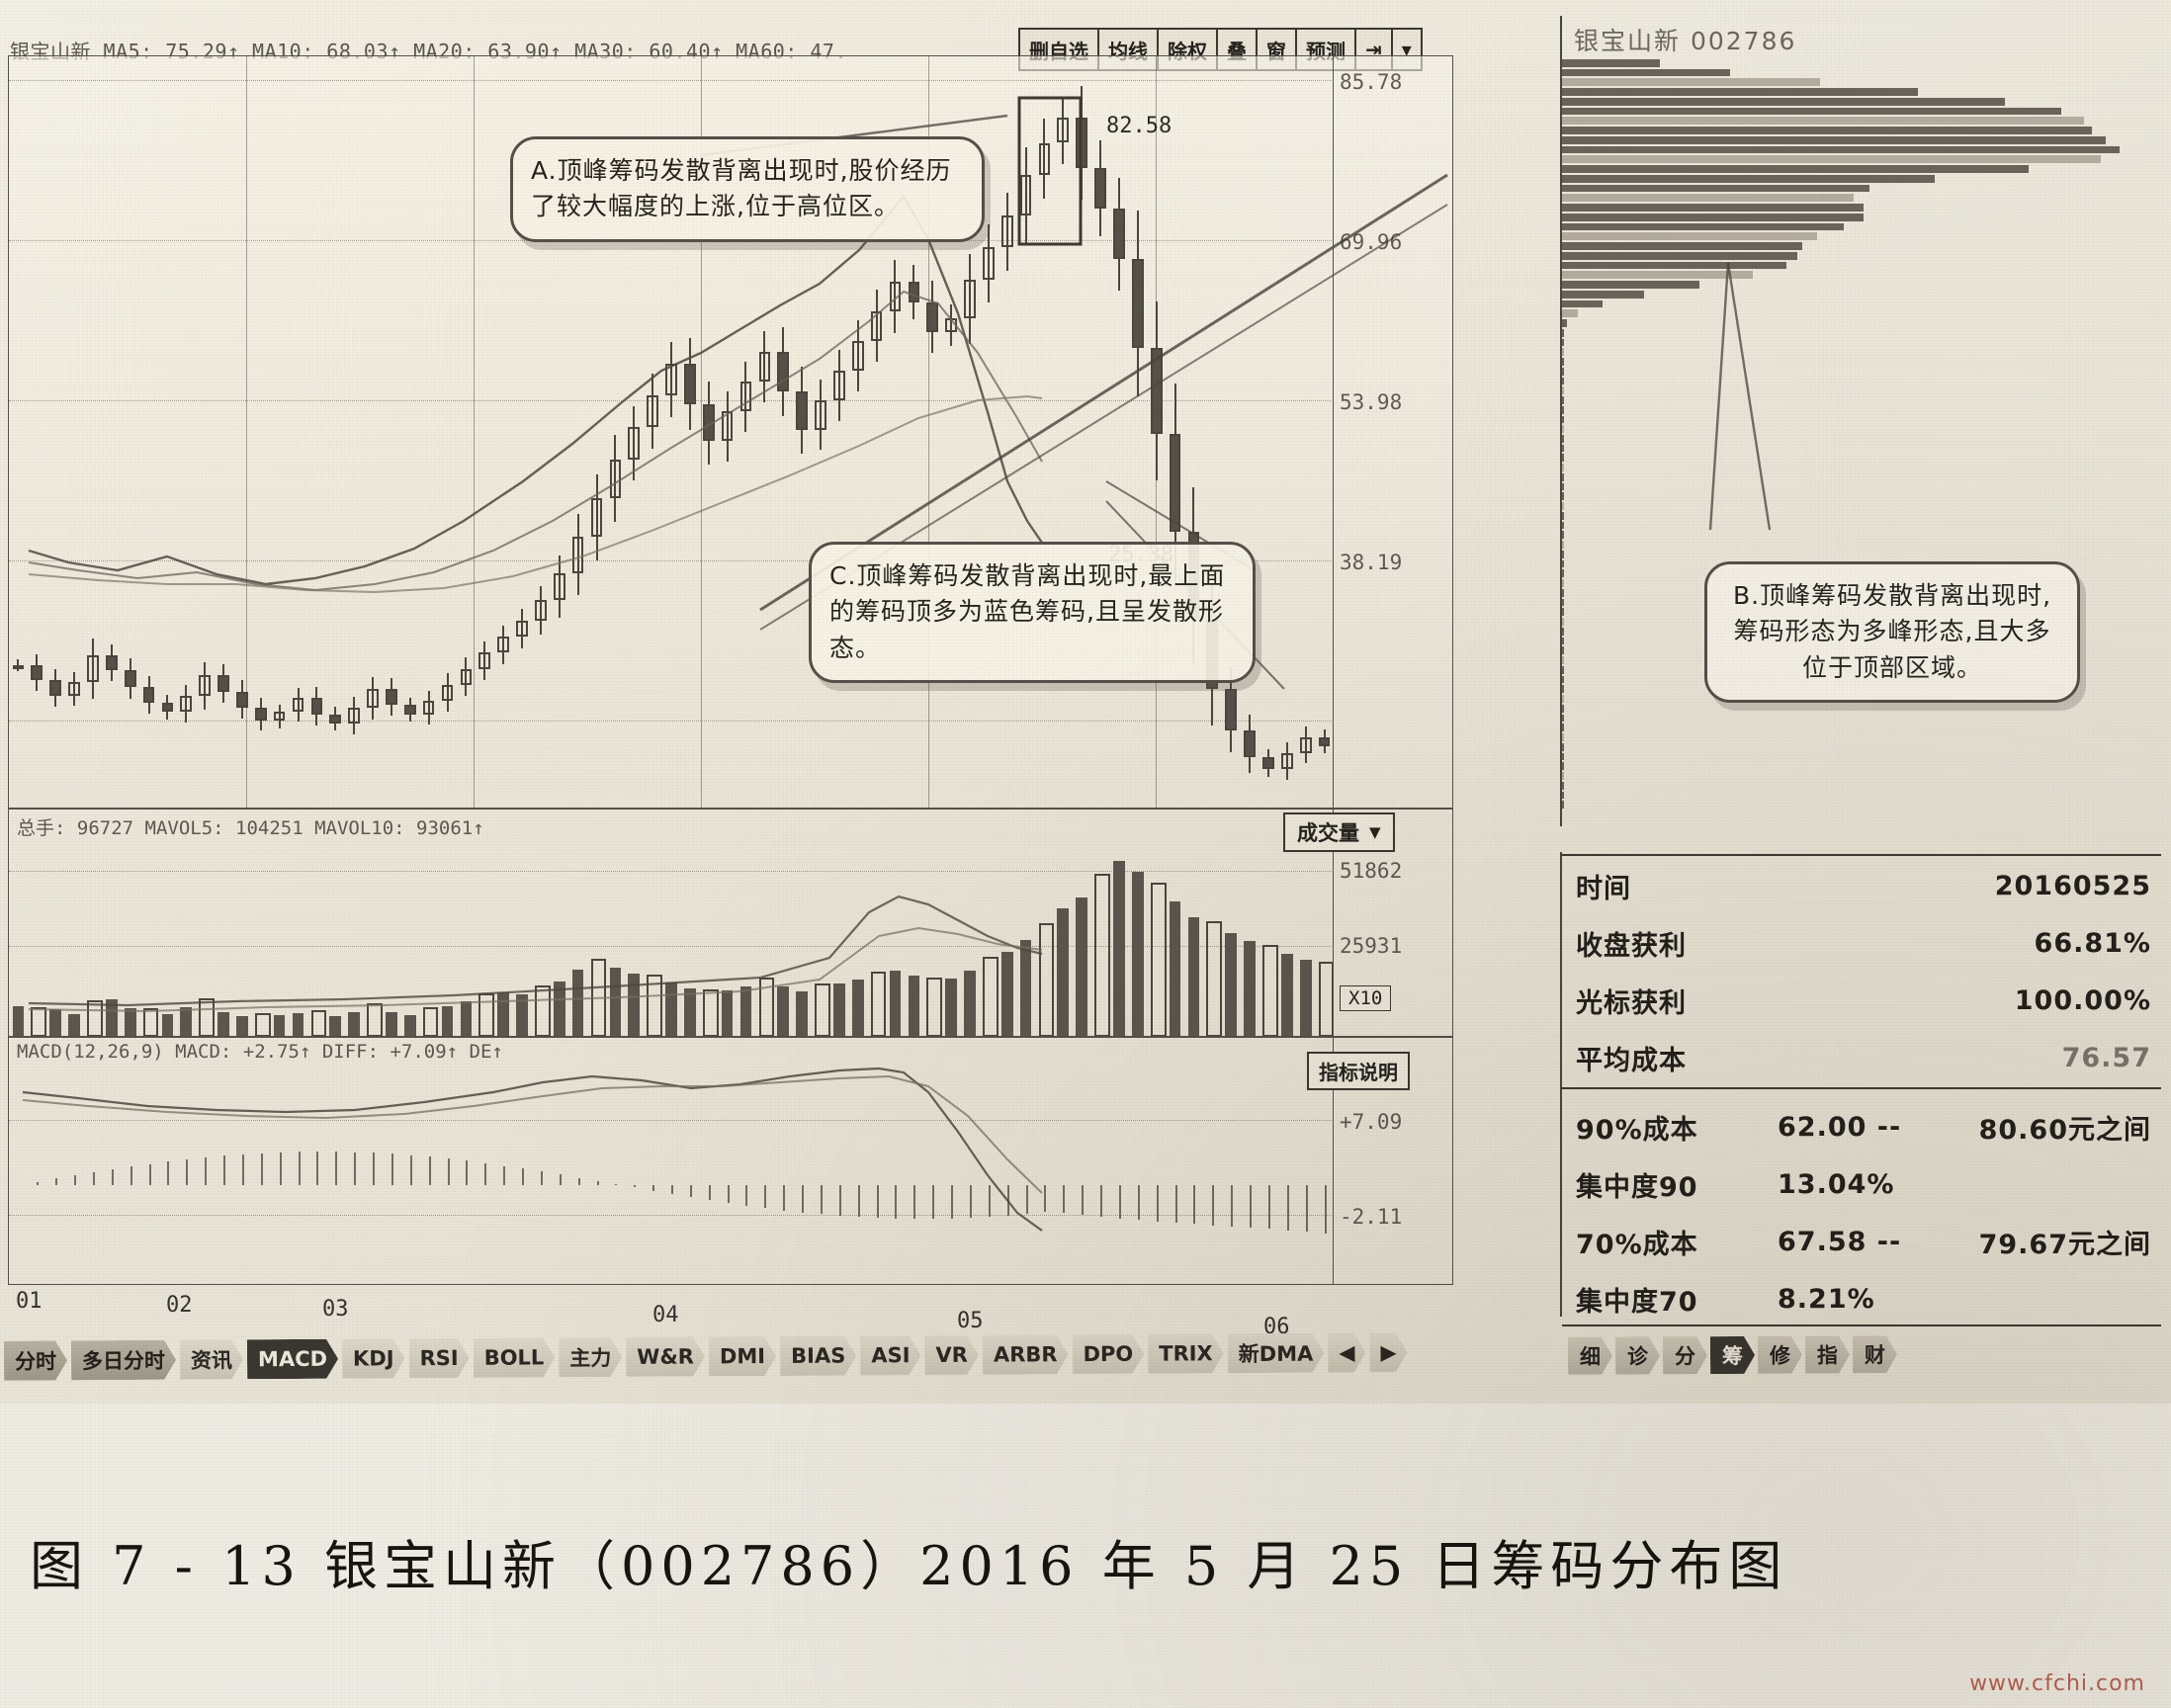 The image size is (2171, 1708). Describe the element at coordinates (1631, 1060) in the screenshot. I see `table-cell-label: 平均成本` at that location.